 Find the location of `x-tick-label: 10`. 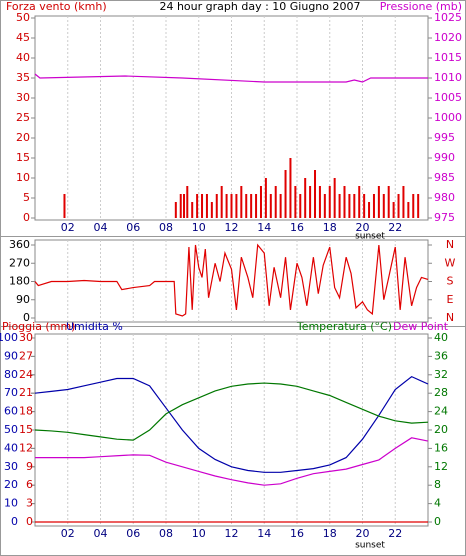

x-tick-label: 10 is located at coordinates (199, 227).